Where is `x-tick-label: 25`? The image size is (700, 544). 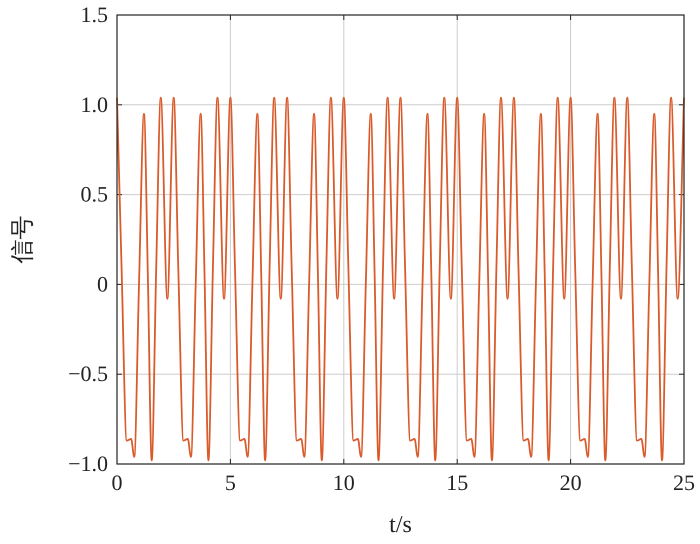
x-tick-label: 25 is located at coordinates (684, 482).